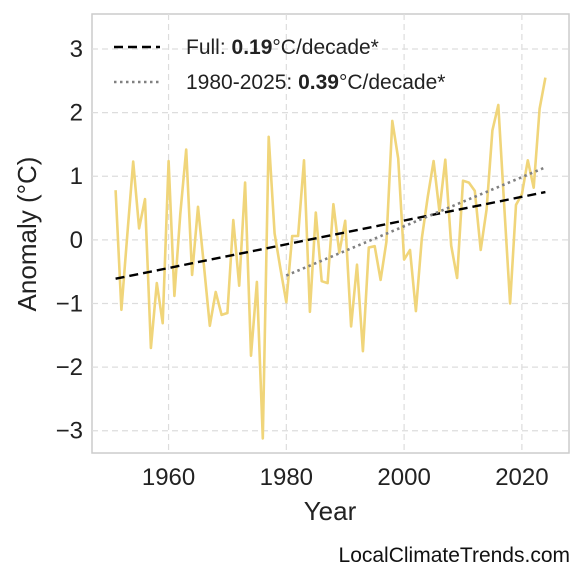 The image size is (585, 580). Describe the element at coordinates (282, 47) in the screenshot. I see `legend-label: Full: 0.19°C/decade*` at that location.